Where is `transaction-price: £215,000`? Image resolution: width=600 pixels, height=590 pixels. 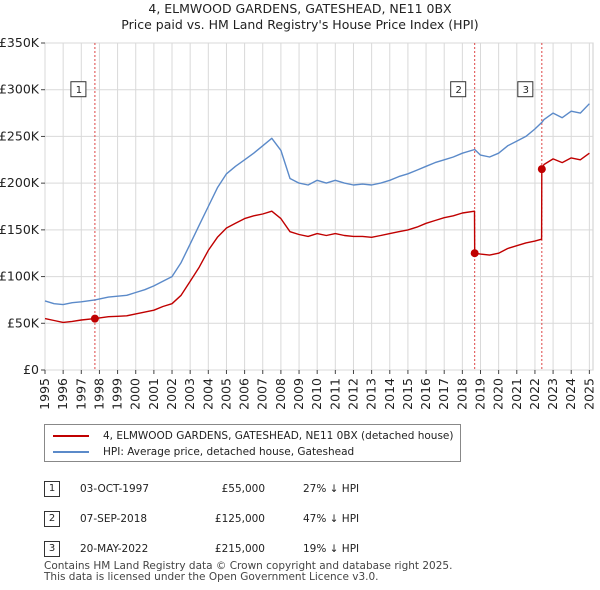
transaction-price: £215,000 is located at coordinates (239, 549).